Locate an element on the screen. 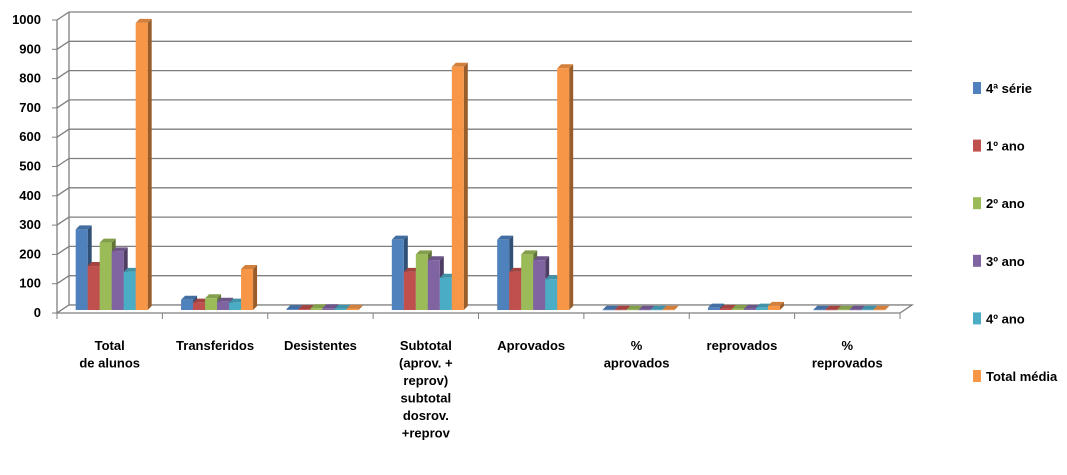 This screenshot has width=1067, height=475. bar-4-3-top is located at coordinates (541, 258).